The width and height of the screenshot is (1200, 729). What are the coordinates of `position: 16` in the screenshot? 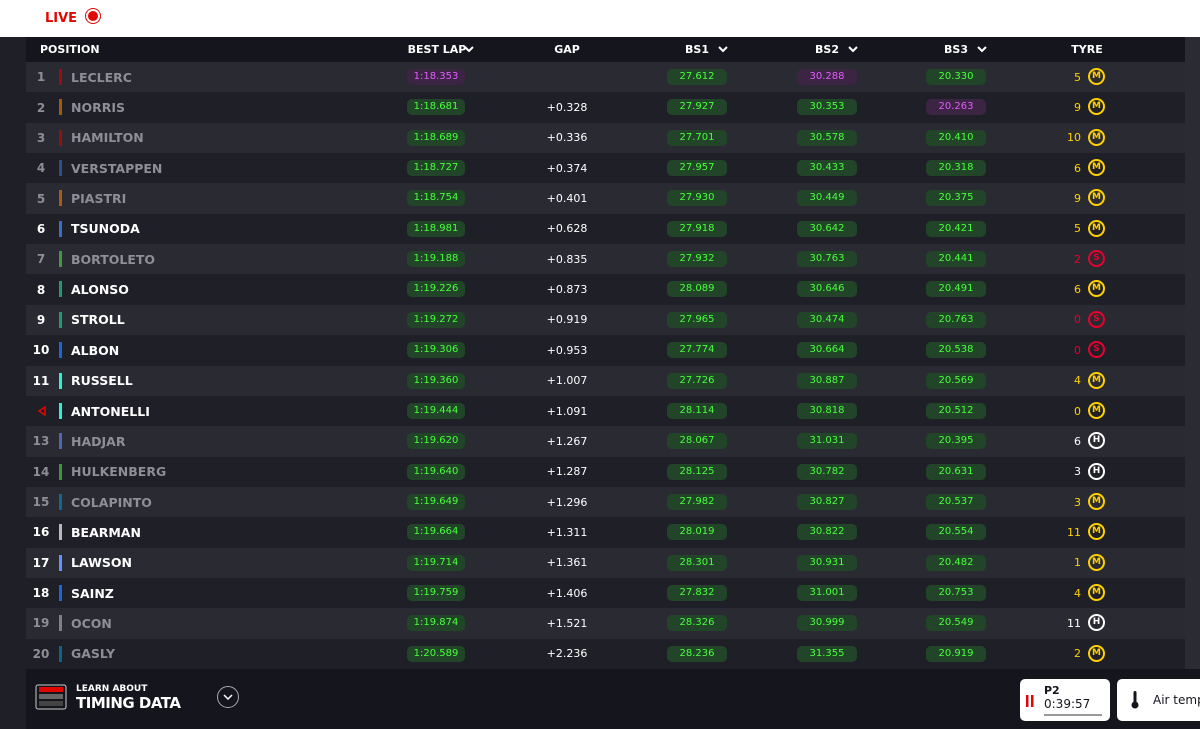 It's located at (41, 532).